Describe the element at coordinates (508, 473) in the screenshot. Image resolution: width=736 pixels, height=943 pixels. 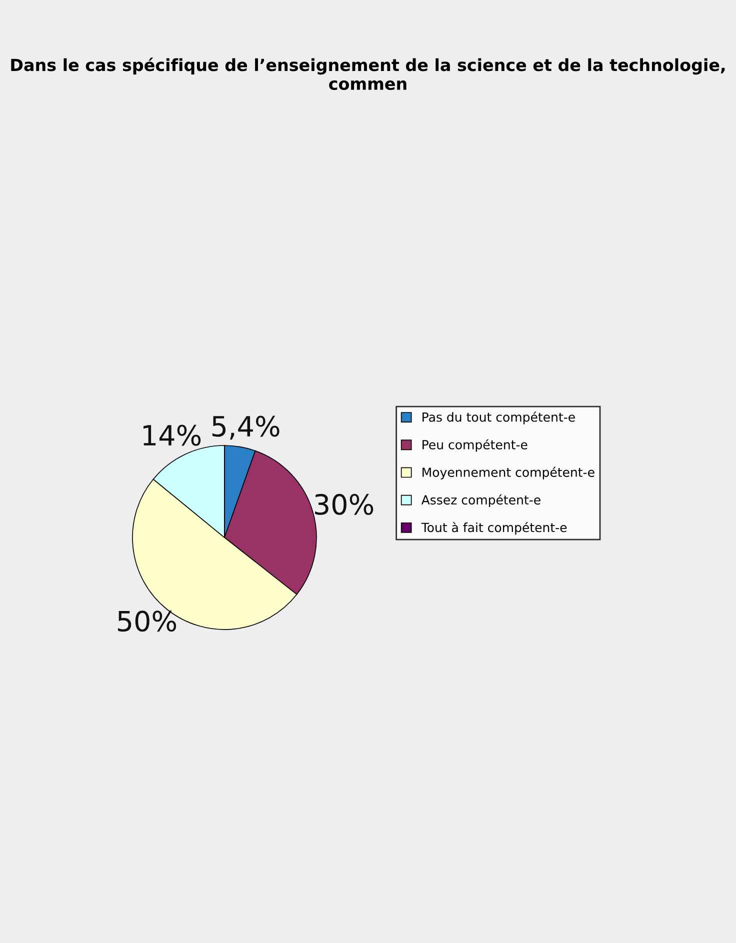
I see `legend-label: Moyennement compétent-e` at that location.